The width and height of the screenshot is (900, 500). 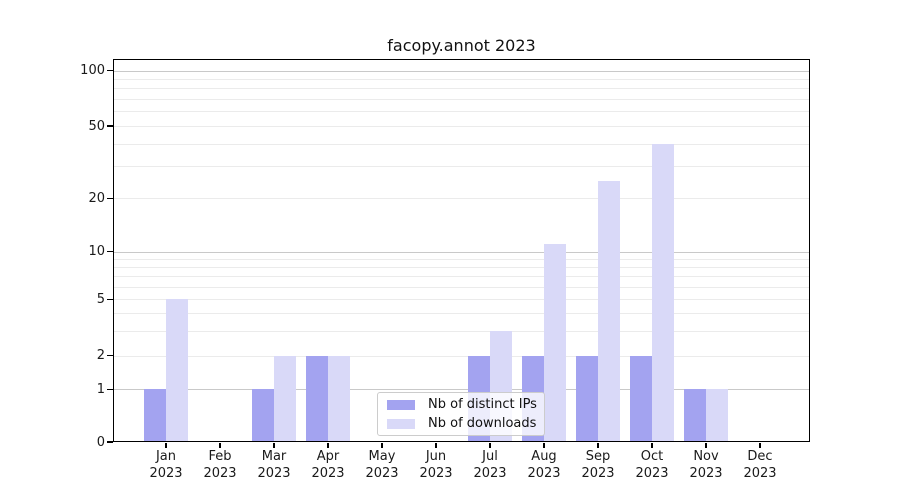 What do you see at coordinates (482, 404) in the screenshot?
I see `legend-label-distinct-ips: Nb of distinct IPs` at bounding box center [482, 404].